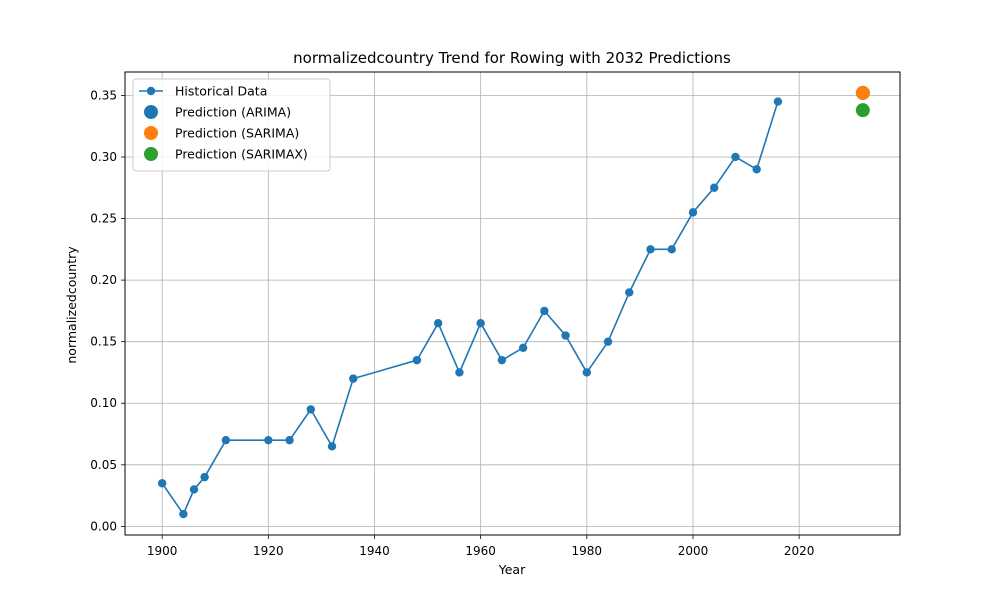 Image resolution: width=1000 pixels, height=600 pixels. I want to click on x-tick-label: 1980, so click(587, 551).